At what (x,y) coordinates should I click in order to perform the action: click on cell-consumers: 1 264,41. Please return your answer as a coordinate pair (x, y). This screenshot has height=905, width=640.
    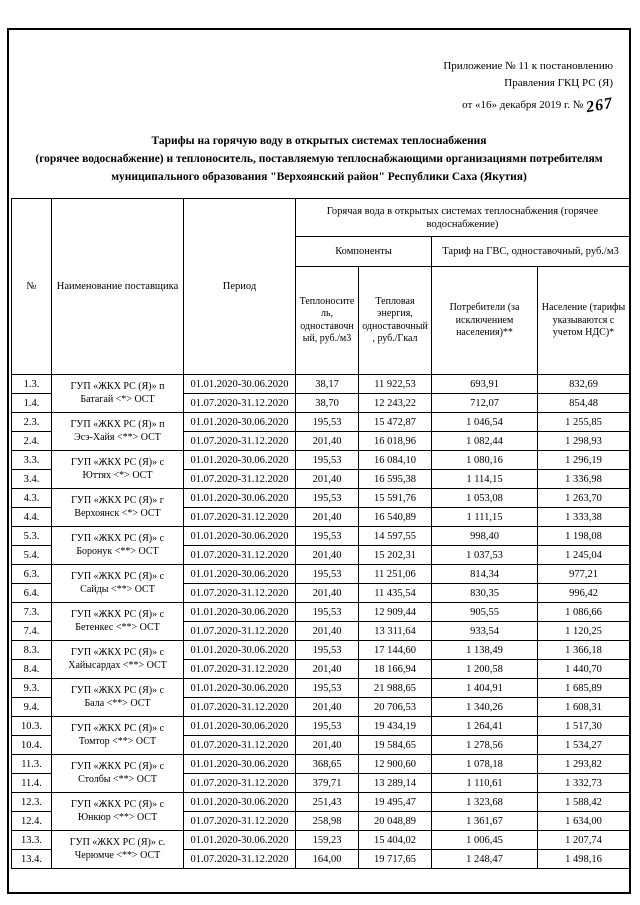
    Looking at the image, I should click on (484, 726).